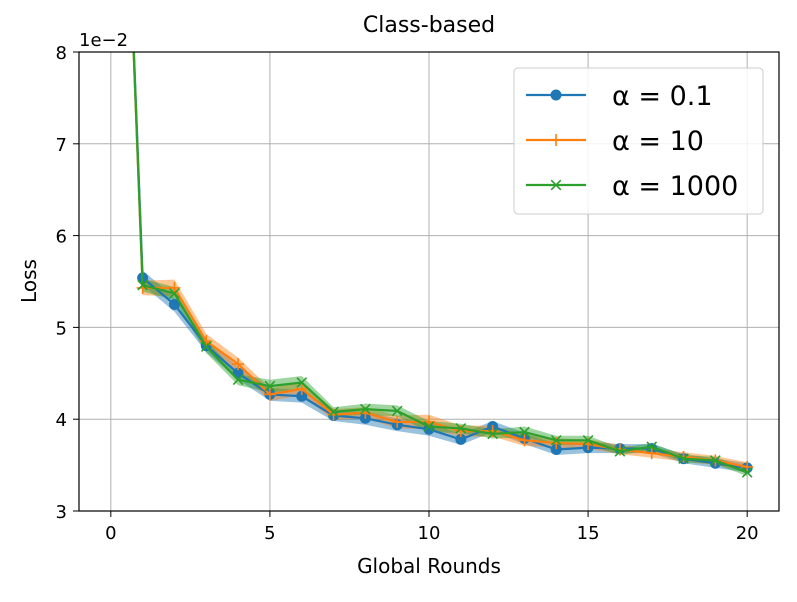 Image resolution: width=797 pixels, height=602 pixels. What do you see at coordinates (588, 533) in the screenshot?
I see `x-tick-label: 15` at bounding box center [588, 533].